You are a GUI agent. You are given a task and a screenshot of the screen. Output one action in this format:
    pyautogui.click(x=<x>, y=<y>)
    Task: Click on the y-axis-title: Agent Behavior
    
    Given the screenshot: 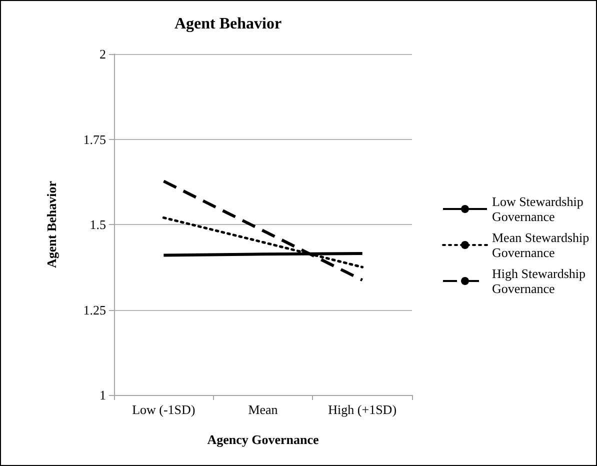 What is the action you would take?
    pyautogui.click(x=51, y=224)
    